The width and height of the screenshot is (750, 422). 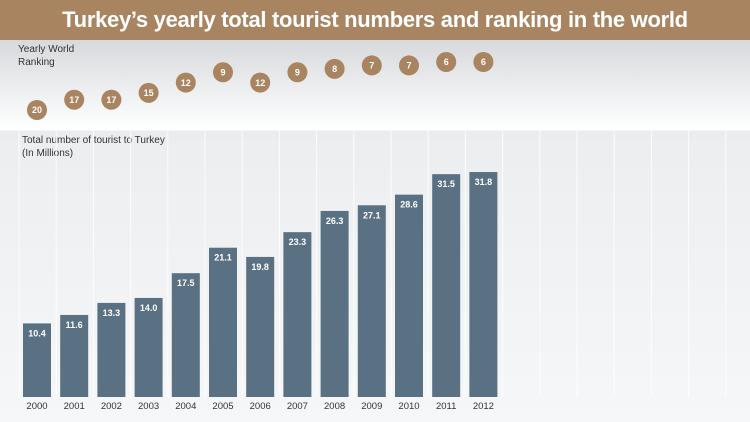 I want to click on rank-value-2007: 9, so click(x=297, y=72).